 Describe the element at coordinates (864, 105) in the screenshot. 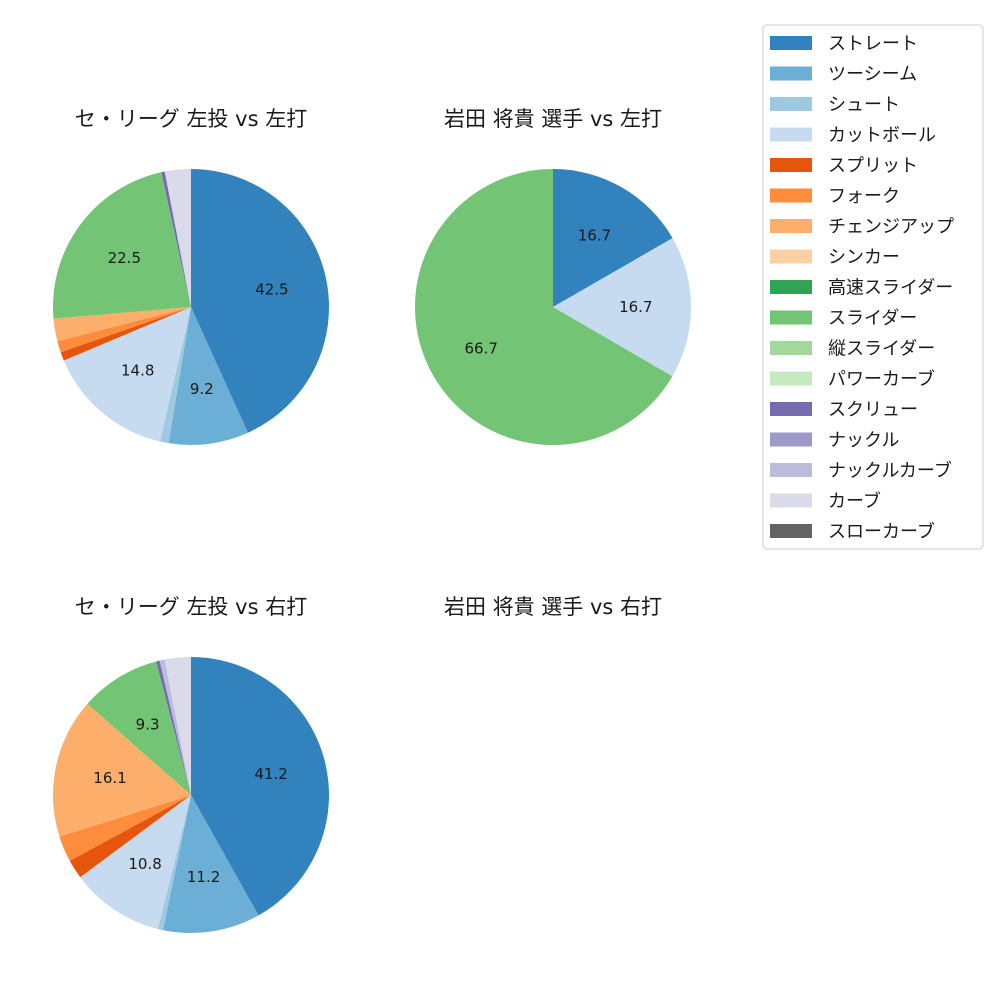

I see `legend-label: シュート` at that location.